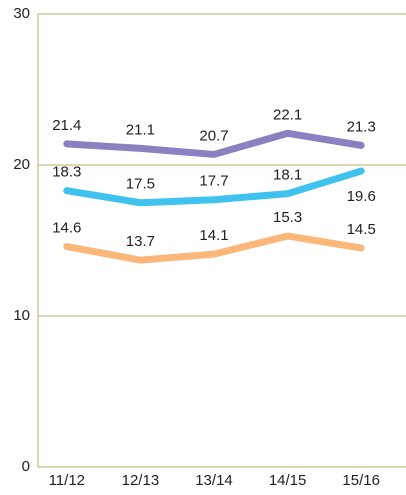  I want to click on data-label: 22.1, so click(287, 114).